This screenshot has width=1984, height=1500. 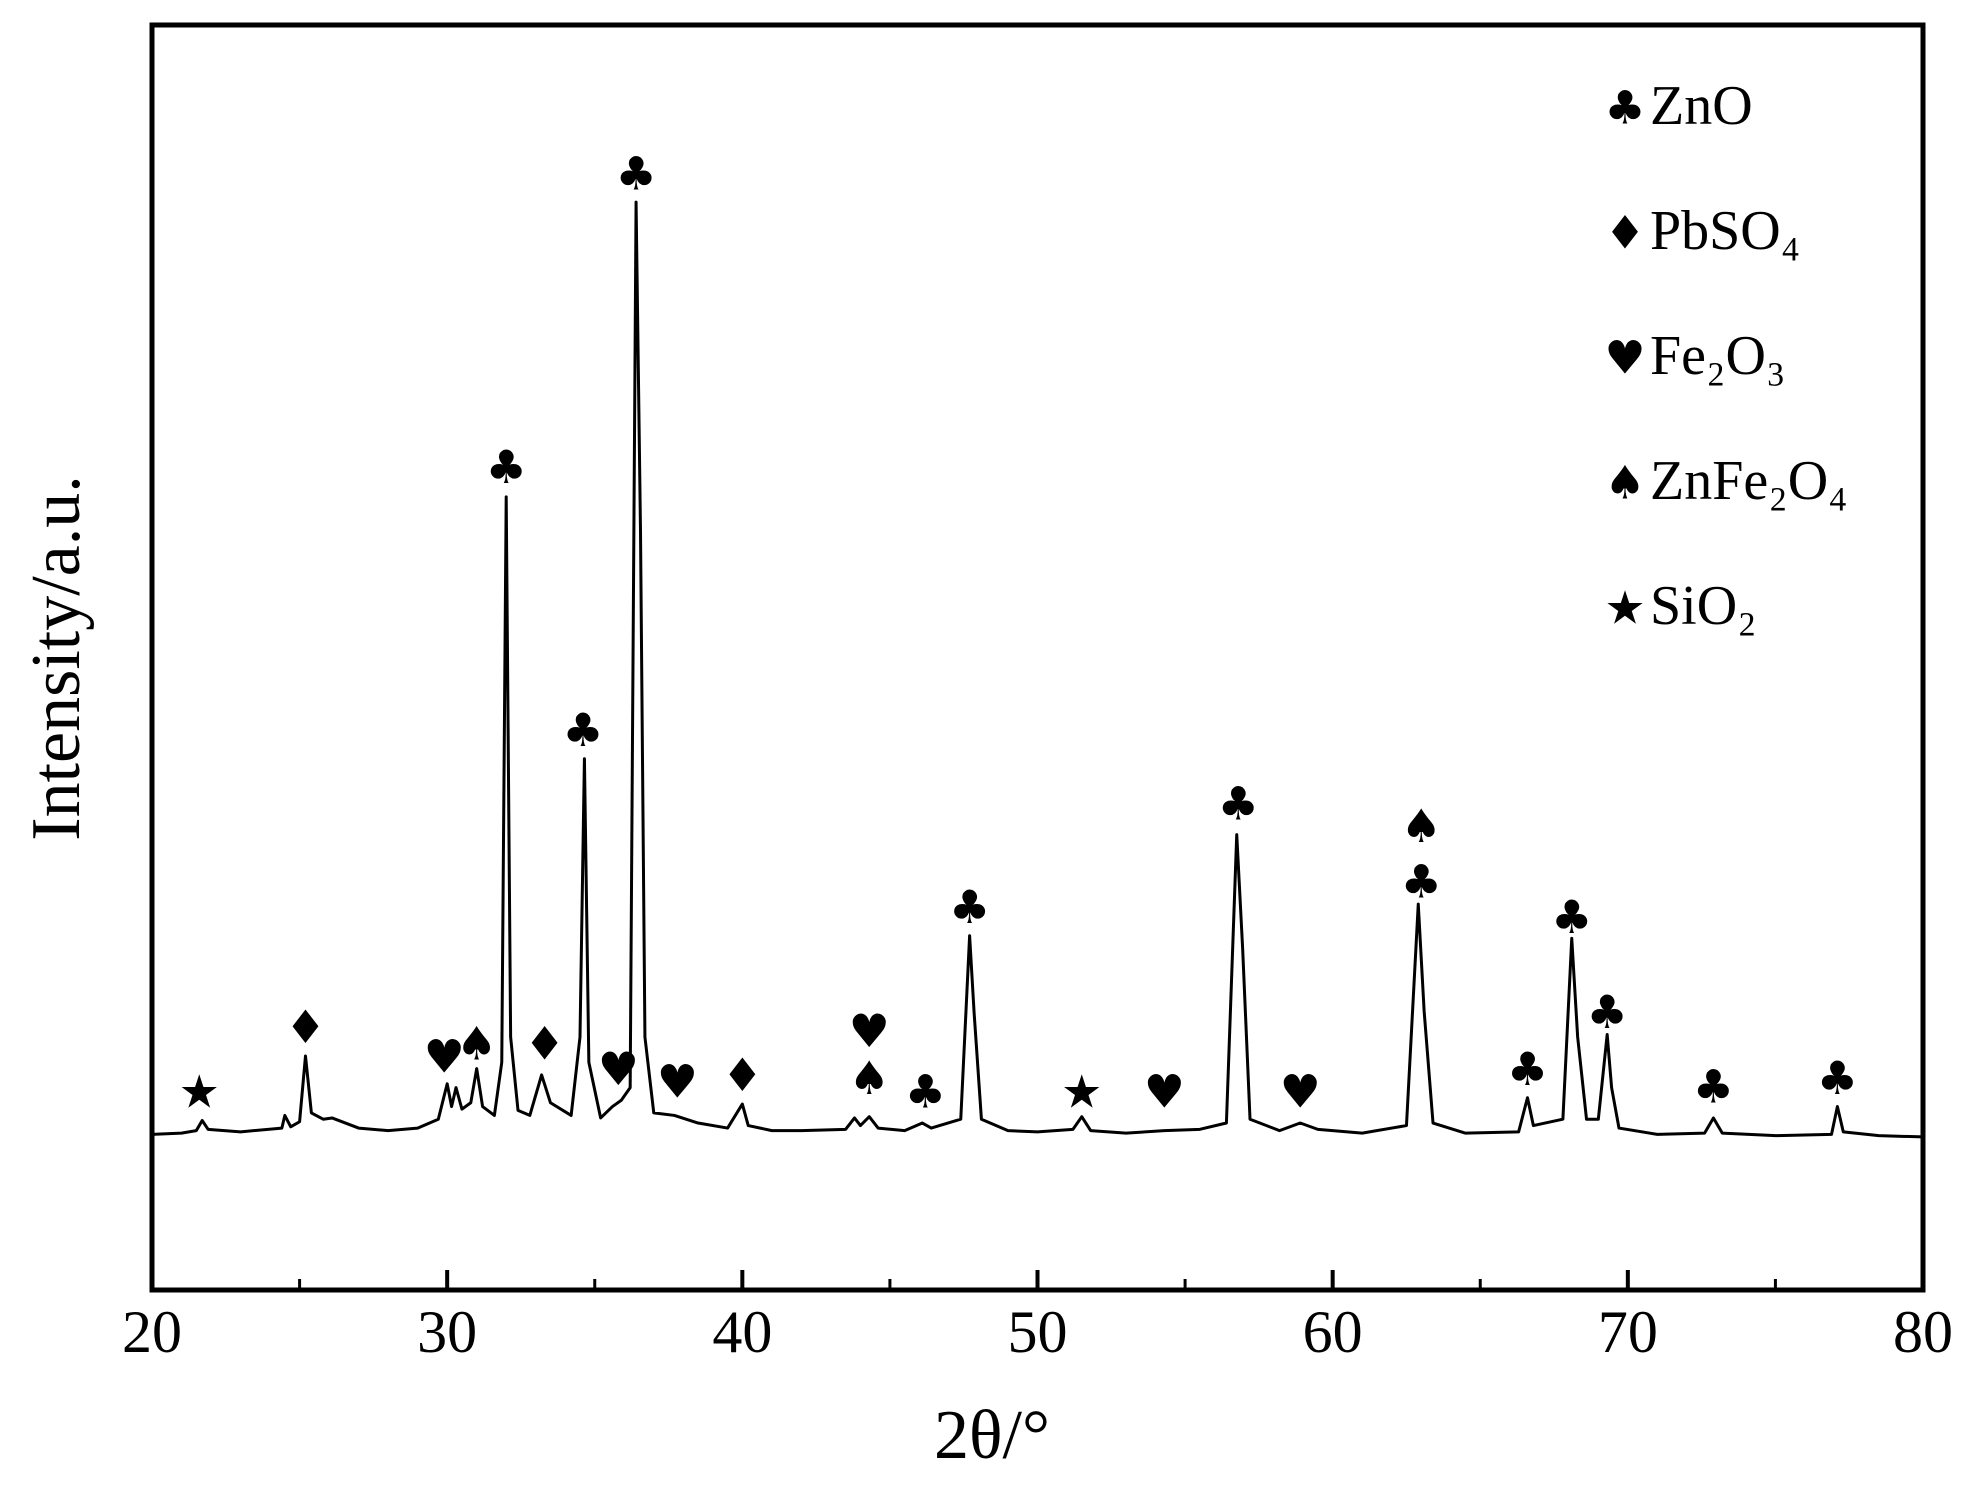 What do you see at coordinates (1624, 483) in the screenshot?
I see `legend-symbol: ♠` at bounding box center [1624, 483].